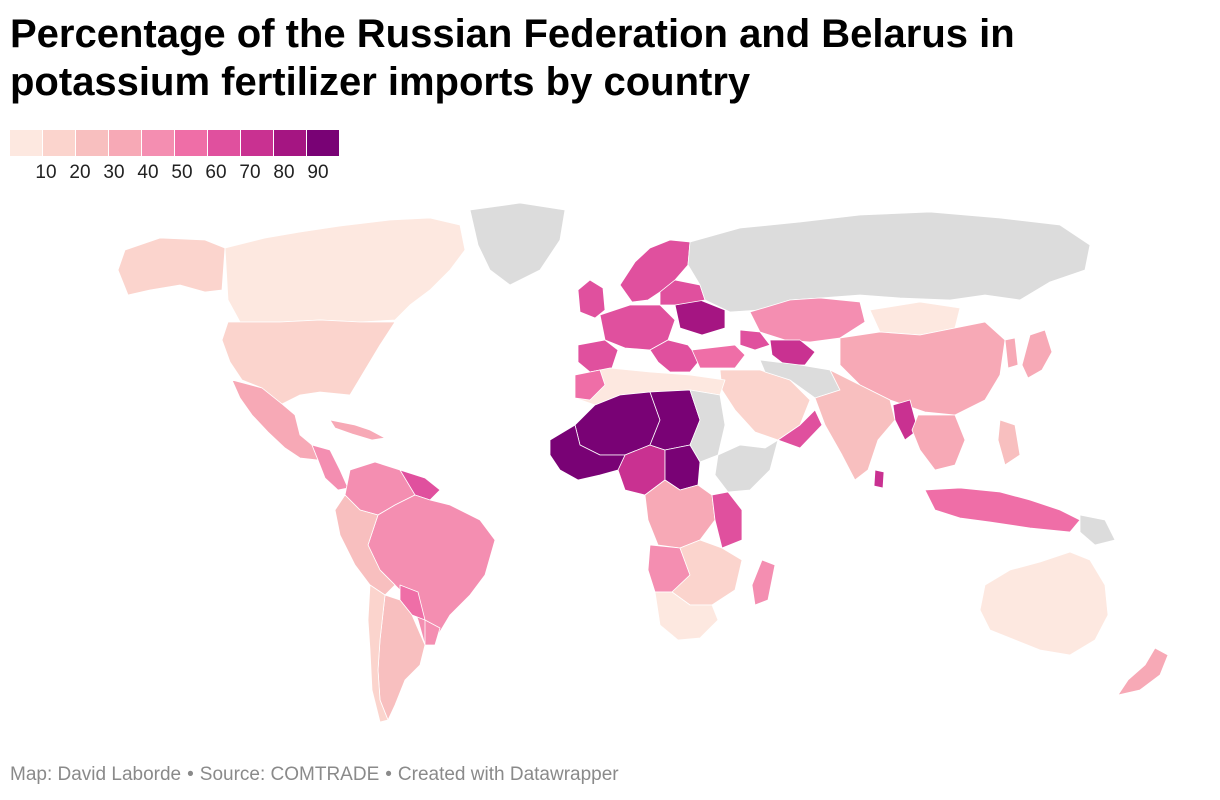 The image size is (1220, 800). Describe the element at coordinates (755, 340) in the screenshot. I see `region-caucasus` at that location.